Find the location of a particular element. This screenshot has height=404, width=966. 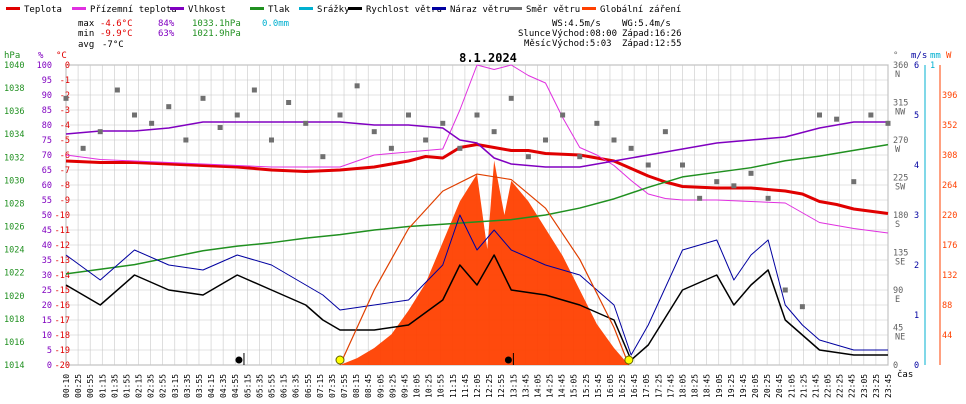

direction-tick-compass: N is located at coordinates (897, 75).